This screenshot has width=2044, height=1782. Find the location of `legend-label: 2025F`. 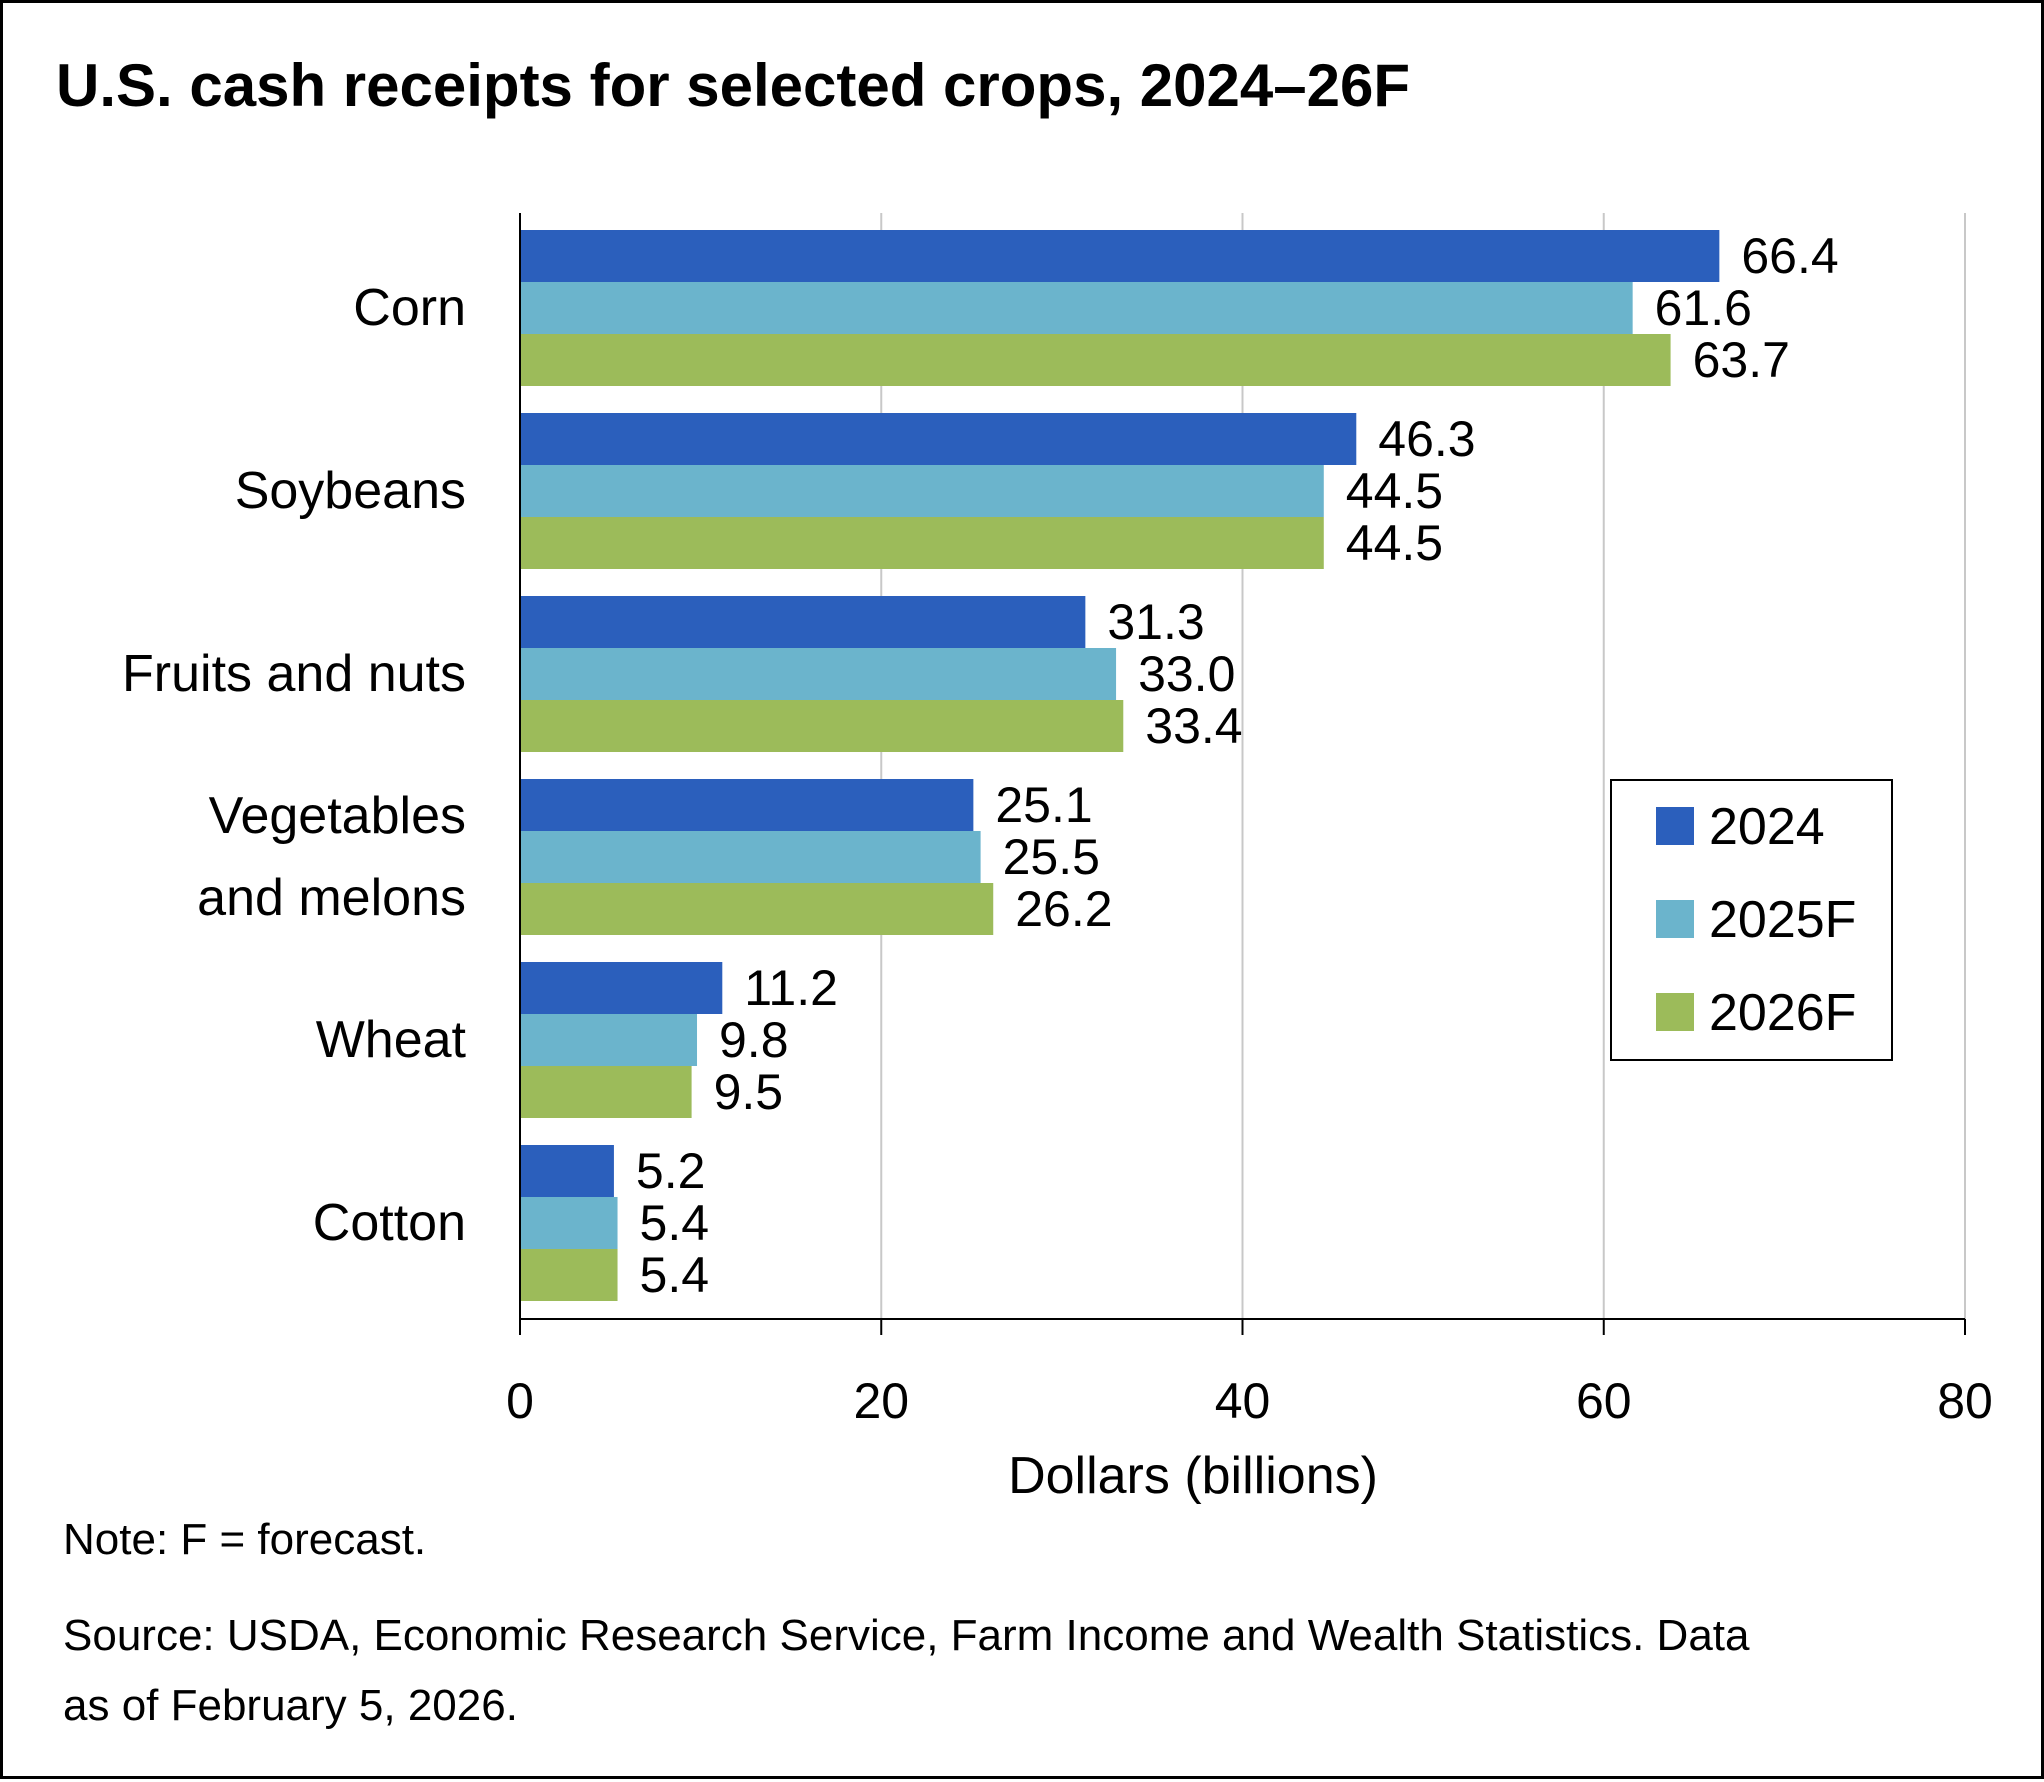

legend-label: 2025F is located at coordinates (1782, 920).